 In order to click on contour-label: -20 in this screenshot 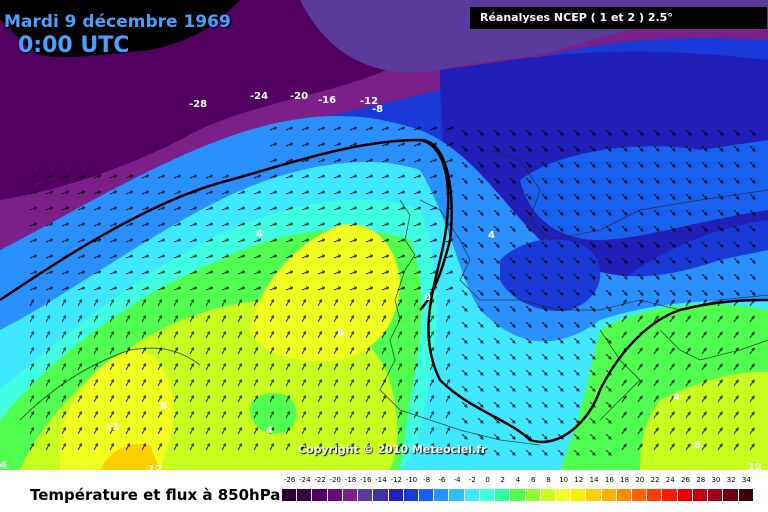, I will do `click(299, 96)`.